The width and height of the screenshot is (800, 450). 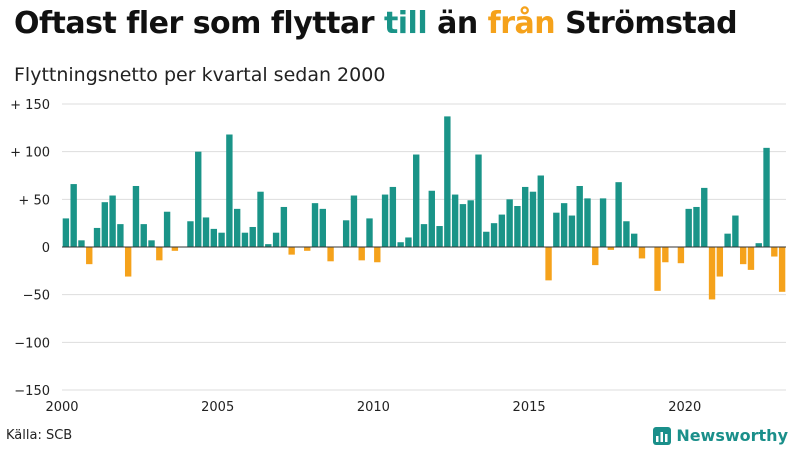 What do you see at coordinates (32, 391) in the screenshot?
I see `y-tick-label: −150` at bounding box center [32, 391].